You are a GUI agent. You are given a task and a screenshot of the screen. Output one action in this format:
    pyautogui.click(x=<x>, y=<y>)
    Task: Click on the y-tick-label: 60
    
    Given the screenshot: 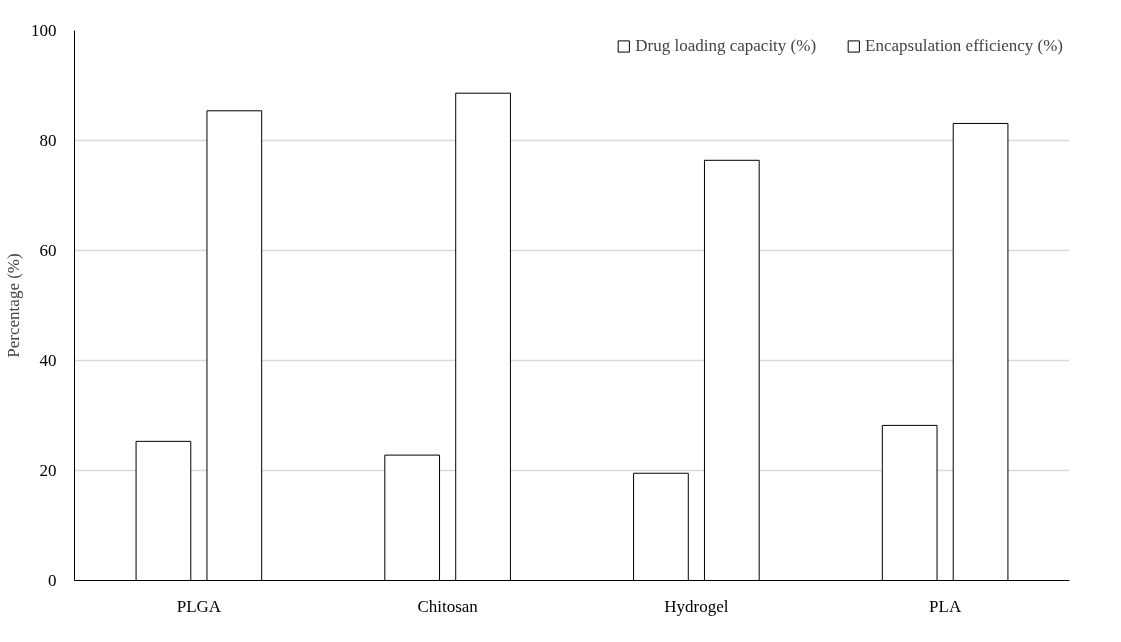 What is the action you would take?
    pyautogui.click(x=48, y=250)
    